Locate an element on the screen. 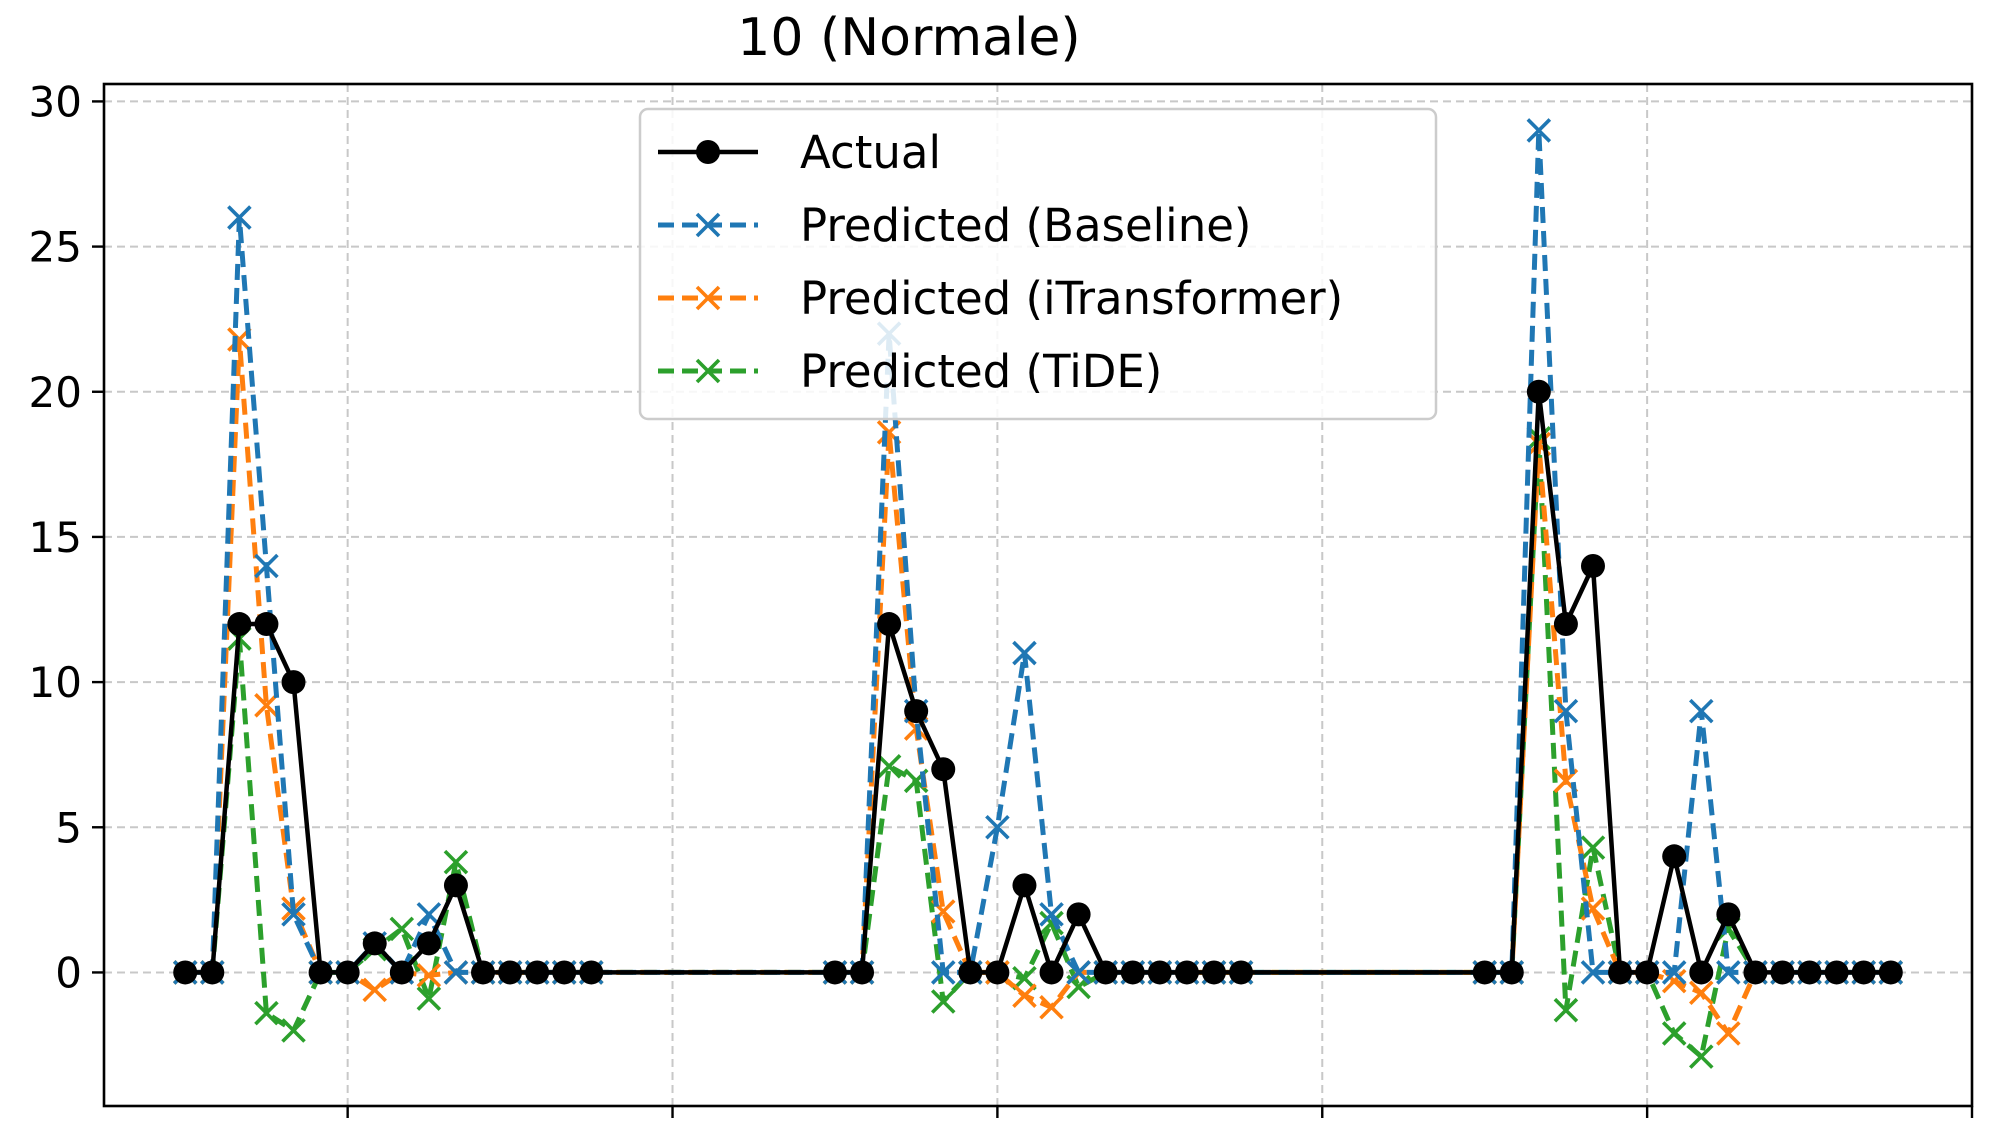 The height and width of the screenshot is (1136, 1996). legend-label: Predicted (Baseline) is located at coordinates (1025, 225).